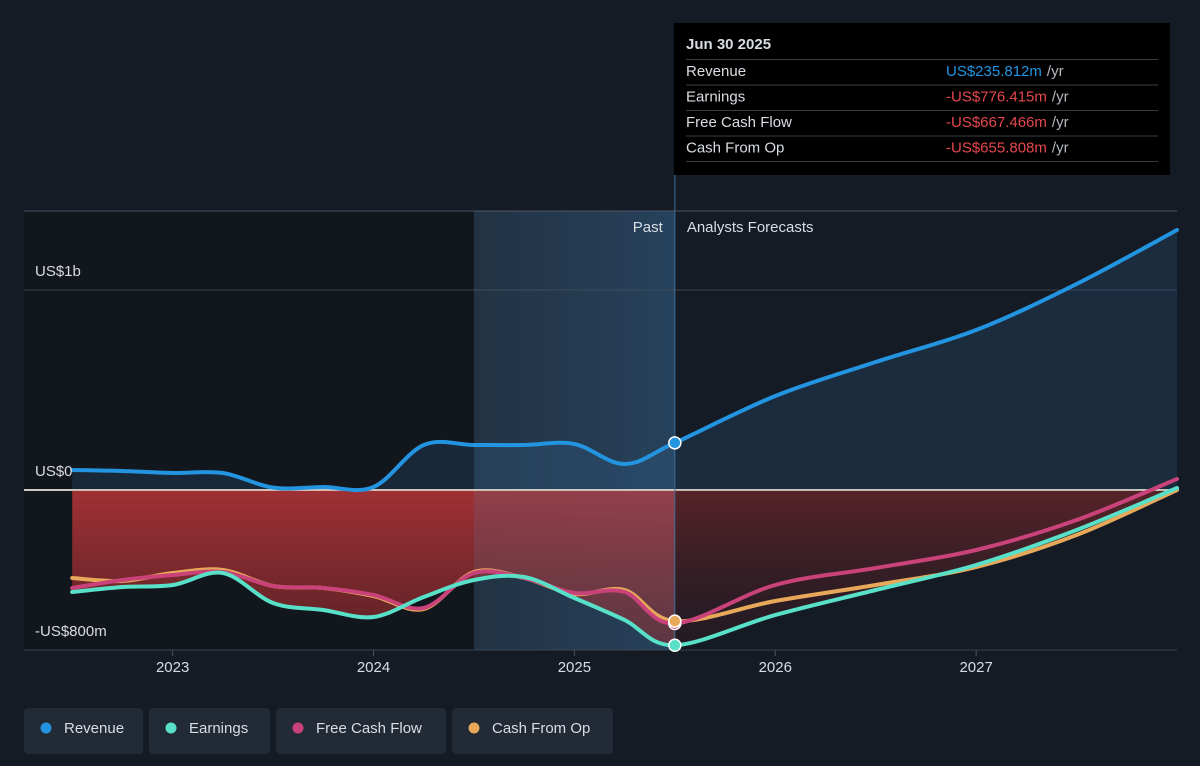 The width and height of the screenshot is (1200, 766). I want to click on y-tick-label: US$1b, so click(58, 271).